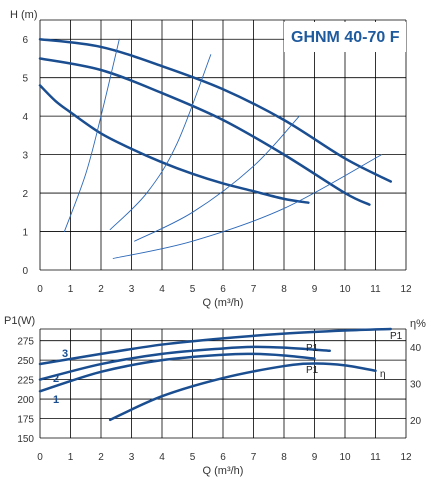 Image resolution: width=433 pixels, height=484 pixels. What do you see at coordinates (65, 354) in the screenshot?
I see `curve-label-3: 3` at bounding box center [65, 354].